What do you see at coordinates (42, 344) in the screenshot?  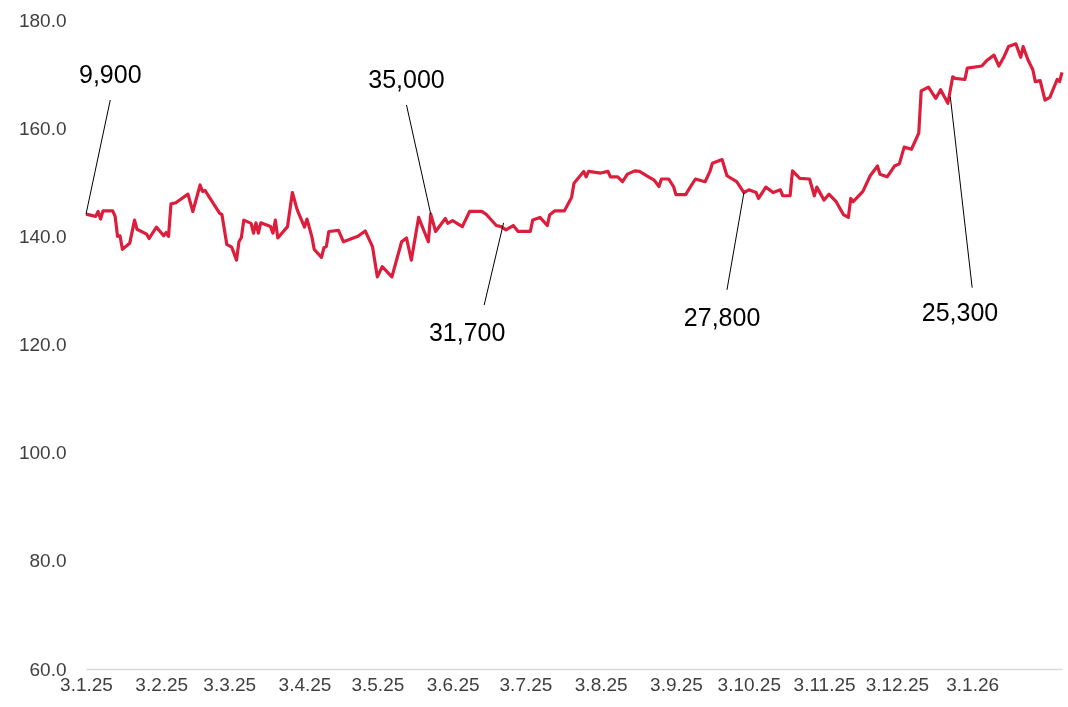 I see `y-tick-label: 120.0` at bounding box center [42, 344].